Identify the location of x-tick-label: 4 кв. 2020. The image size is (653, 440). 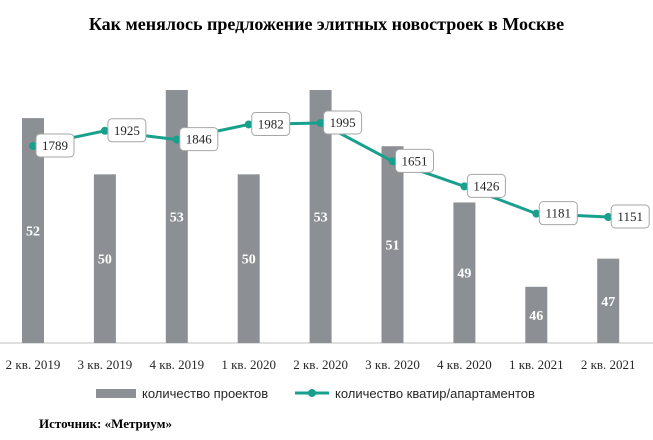
(464, 364).